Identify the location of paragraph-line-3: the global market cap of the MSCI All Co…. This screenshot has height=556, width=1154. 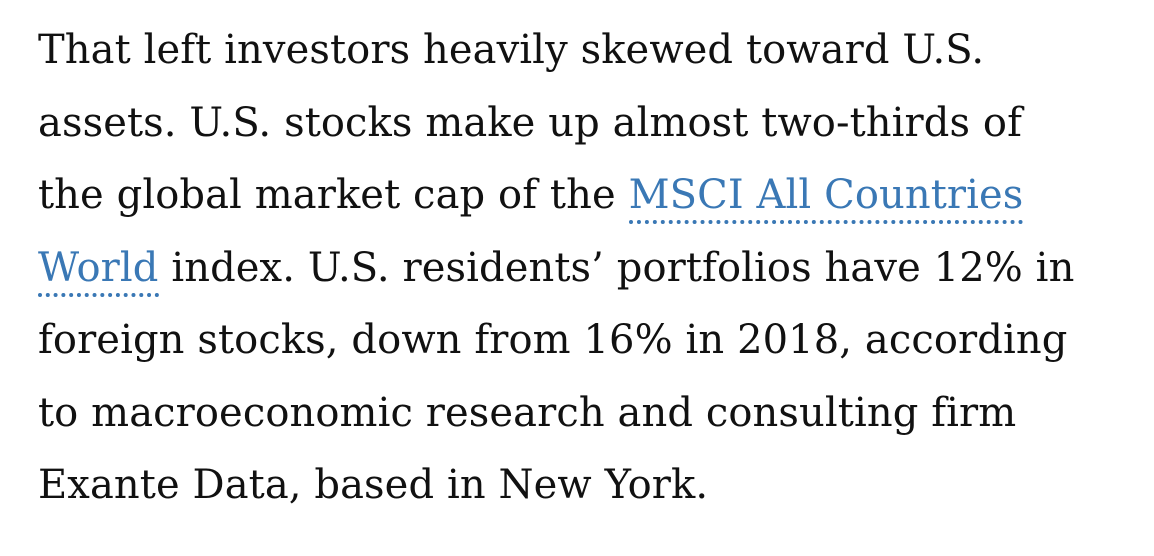
(588, 195).